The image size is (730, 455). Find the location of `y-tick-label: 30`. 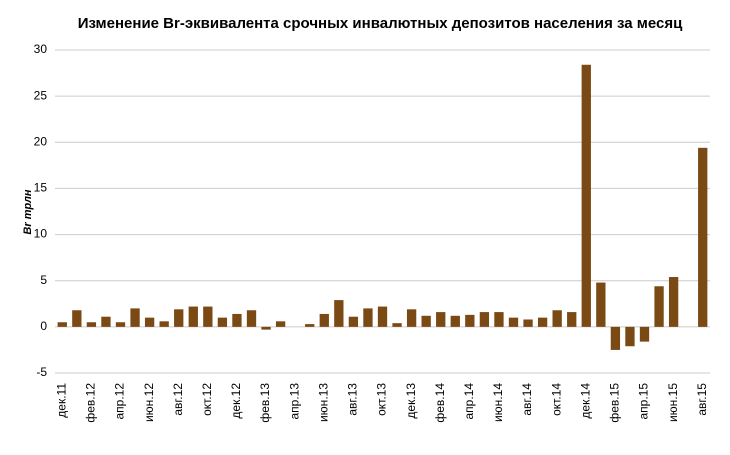

y-tick-label: 30 is located at coordinates (41, 49).